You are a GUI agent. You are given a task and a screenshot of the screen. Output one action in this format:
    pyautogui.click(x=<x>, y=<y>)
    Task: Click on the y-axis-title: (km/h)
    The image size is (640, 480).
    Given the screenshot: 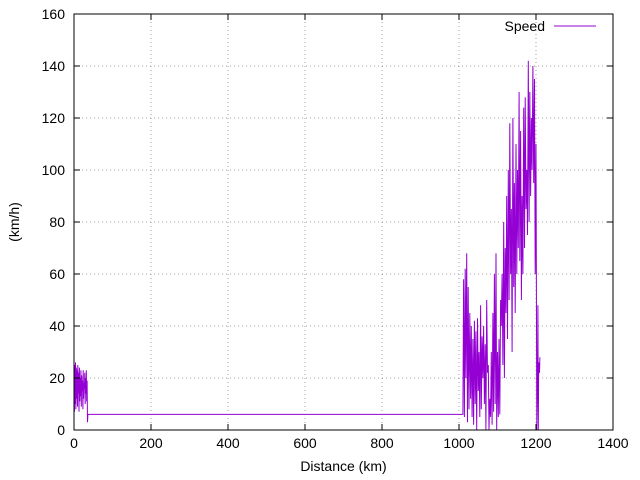 What is the action you would take?
    pyautogui.click(x=14, y=222)
    